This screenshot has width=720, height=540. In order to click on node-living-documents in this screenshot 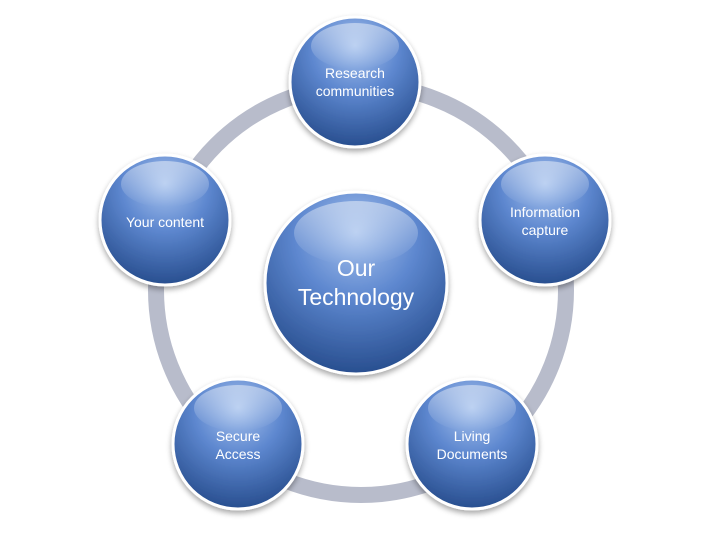, I will do `click(472, 444)`.